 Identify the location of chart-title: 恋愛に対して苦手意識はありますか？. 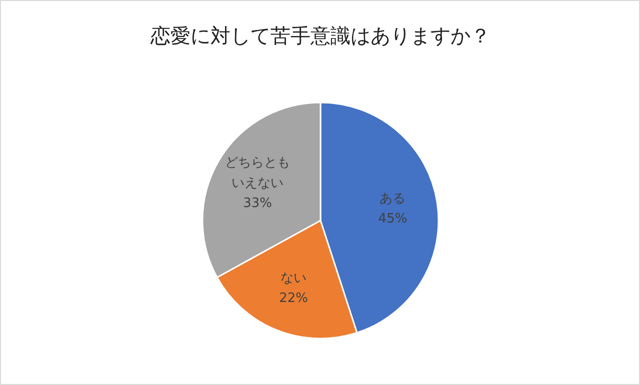
(320, 36).